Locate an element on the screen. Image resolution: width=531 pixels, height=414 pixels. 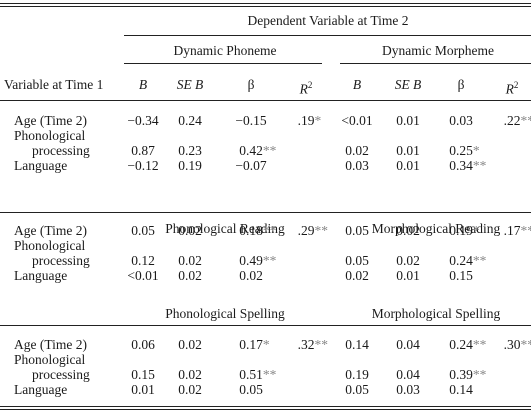
right-r2-cell: .17** is located at coordinates (517, 231).